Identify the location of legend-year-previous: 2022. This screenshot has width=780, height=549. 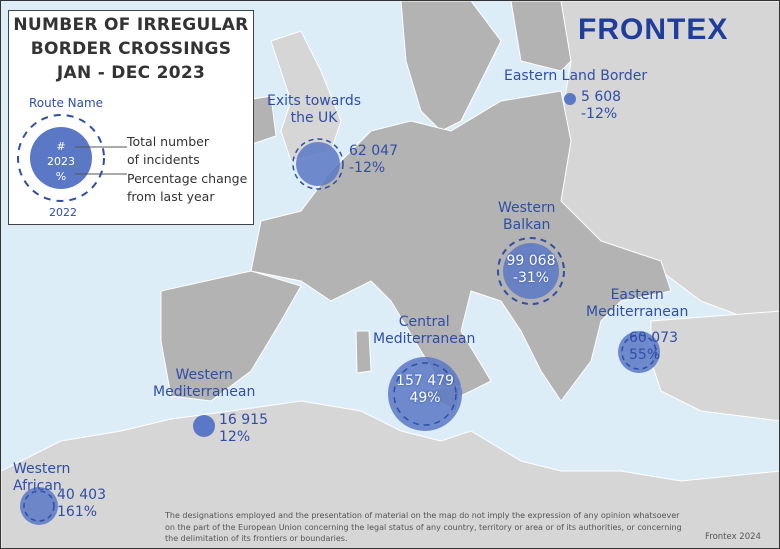
(63, 212).